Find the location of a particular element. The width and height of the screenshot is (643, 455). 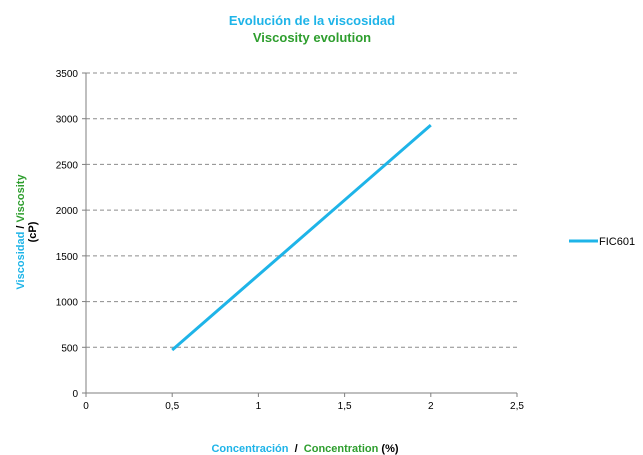

y-axis-unit: (cP) is located at coordinates (33, 231).